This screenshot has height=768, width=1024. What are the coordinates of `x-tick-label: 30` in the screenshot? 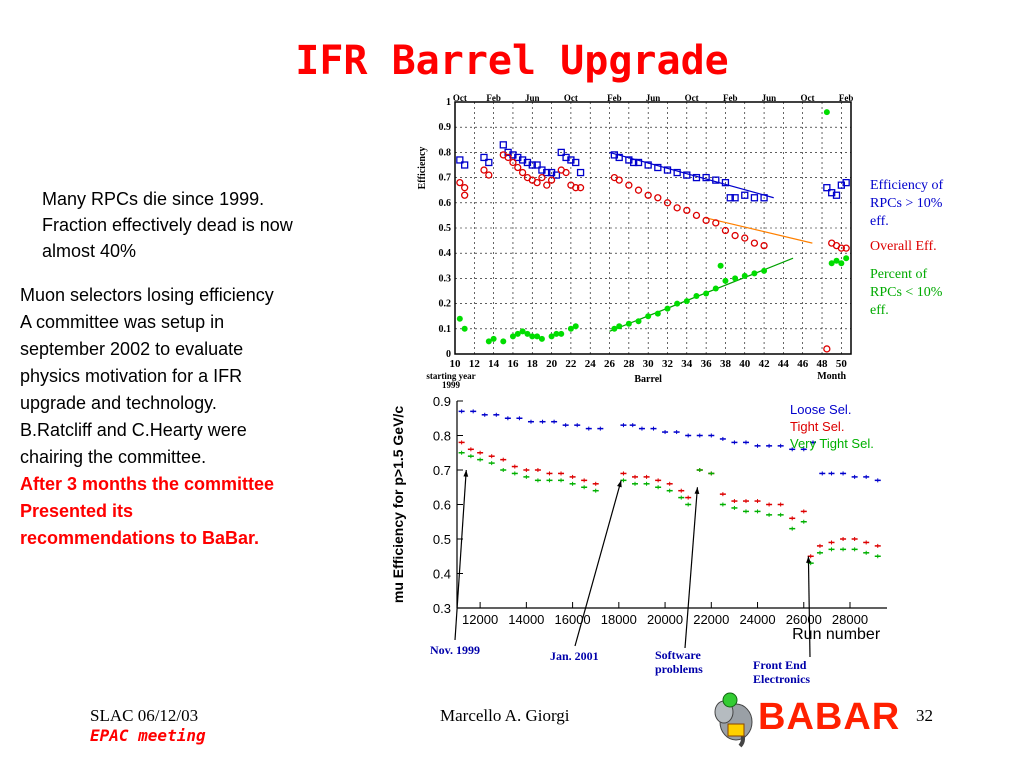 It's located at (649, 364).